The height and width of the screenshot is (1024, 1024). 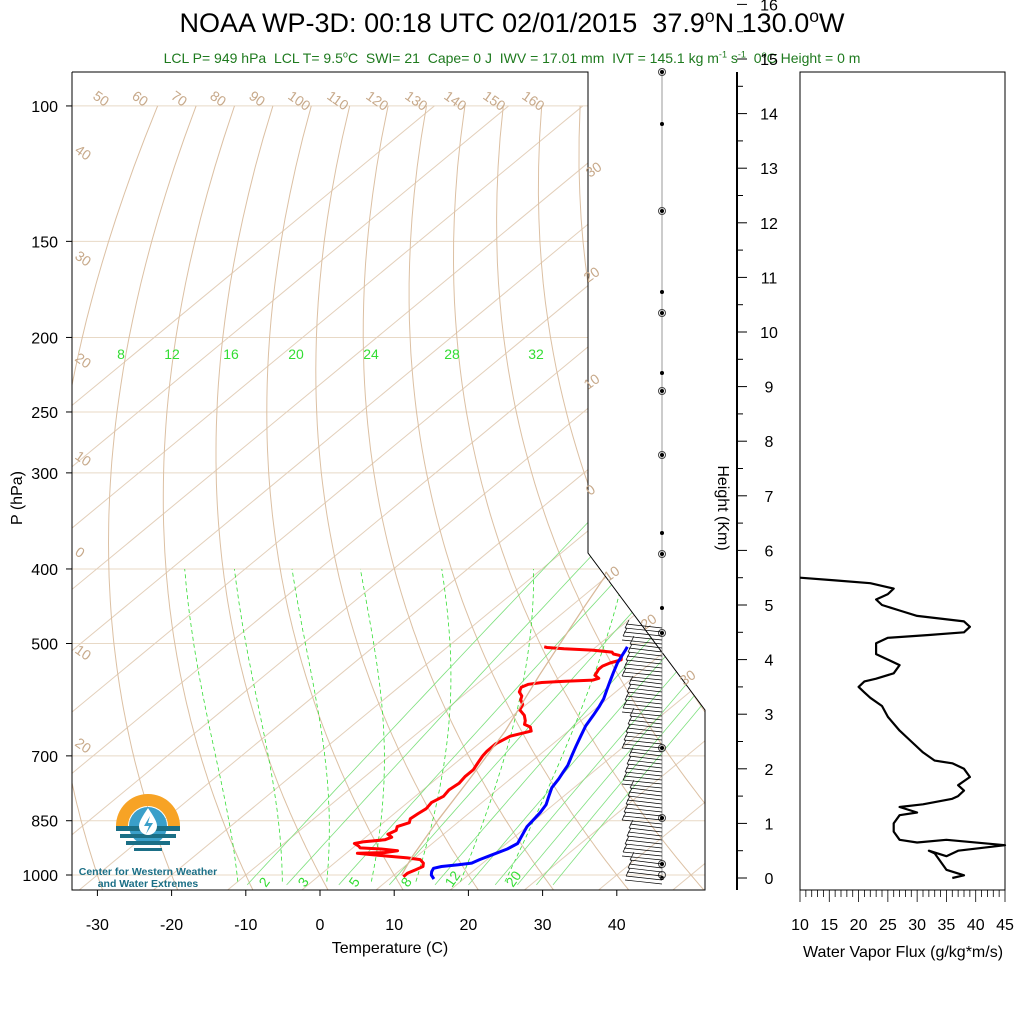 I want to click on height-axis-label: Height (Km), so click(x=722, y=507).